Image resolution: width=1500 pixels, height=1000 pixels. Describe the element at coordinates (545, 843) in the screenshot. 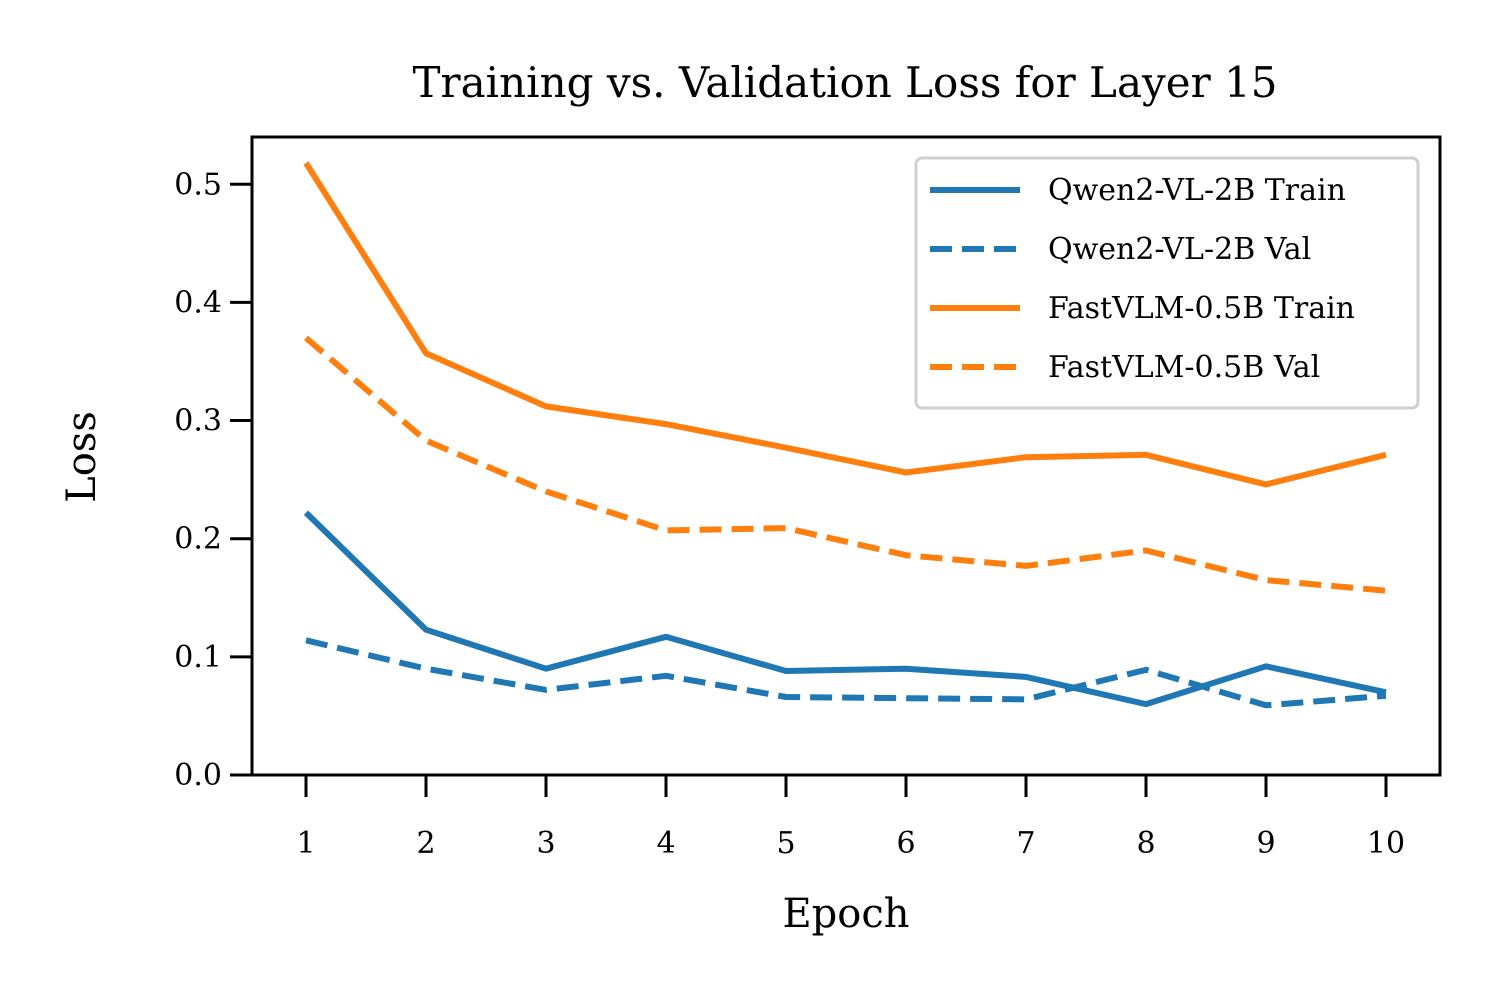

I see `x-tick-label: 3` at that location.